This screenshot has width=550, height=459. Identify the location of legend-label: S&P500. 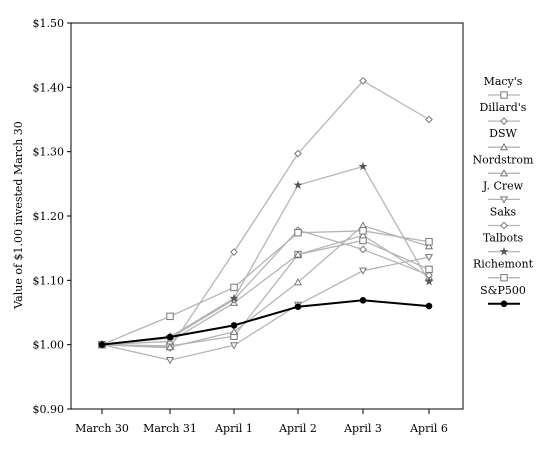
(503, 290).